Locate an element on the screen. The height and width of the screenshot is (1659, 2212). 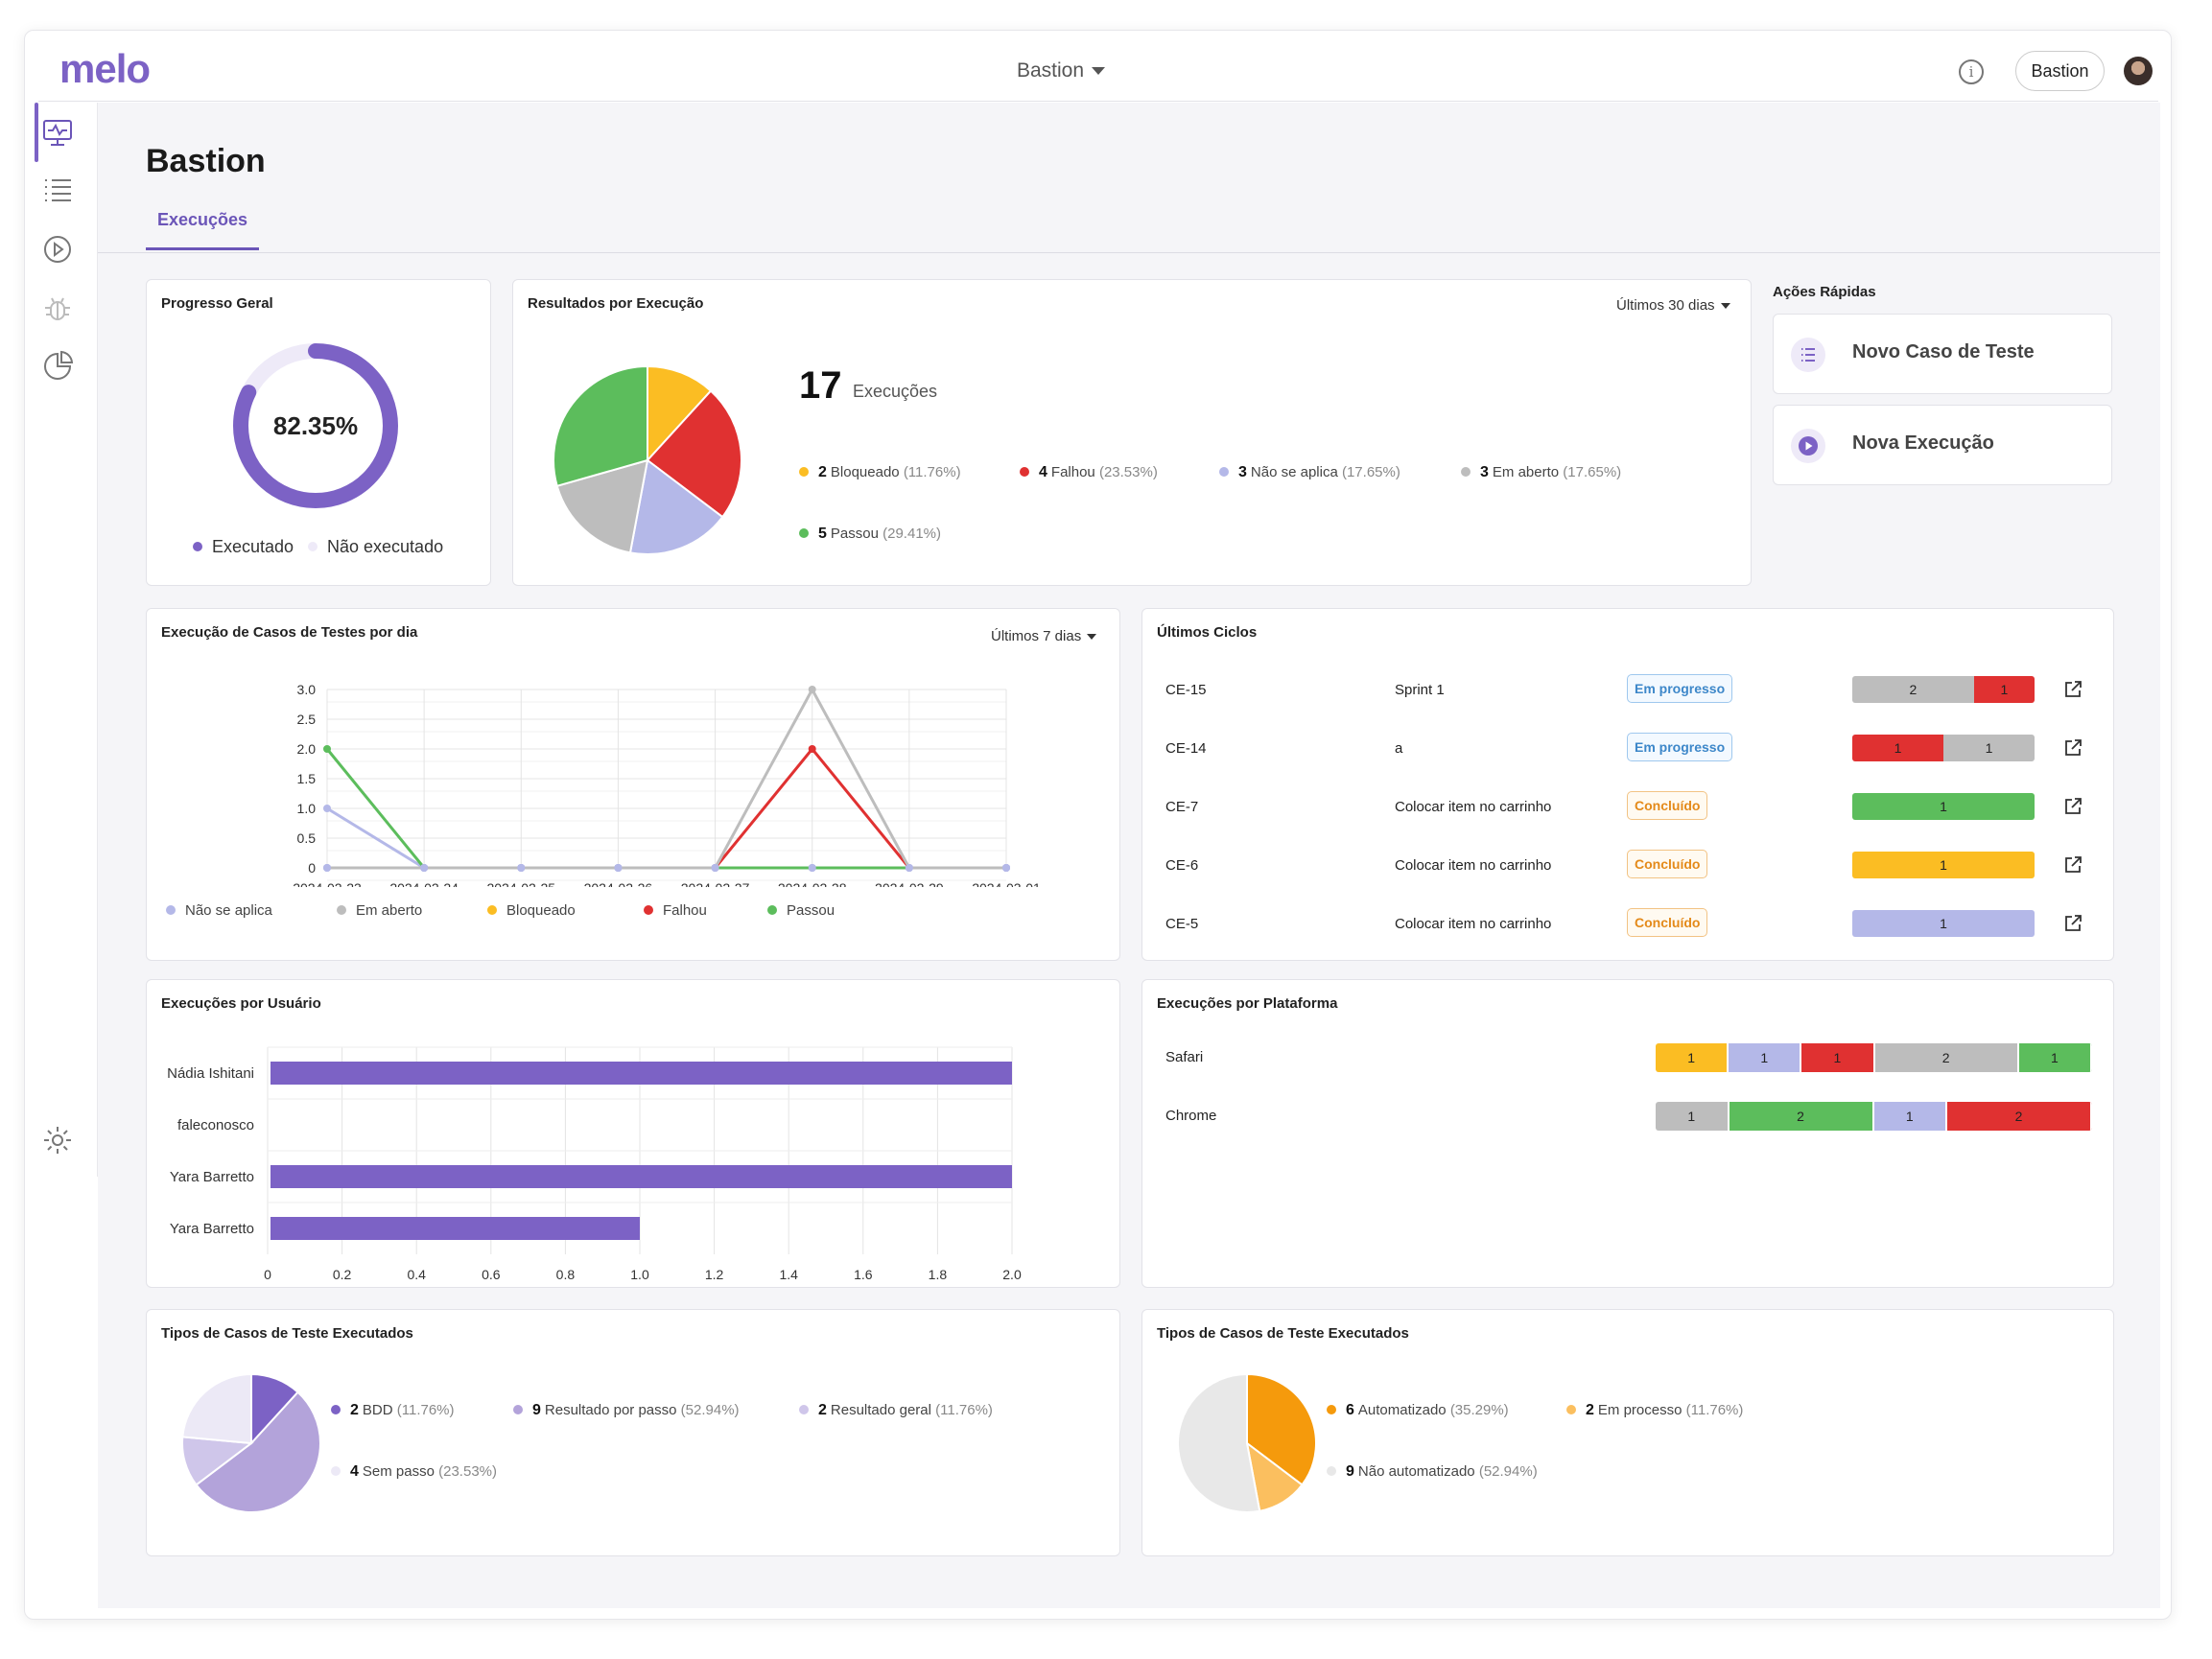
play-icon is located at coordinates (1808, 446).